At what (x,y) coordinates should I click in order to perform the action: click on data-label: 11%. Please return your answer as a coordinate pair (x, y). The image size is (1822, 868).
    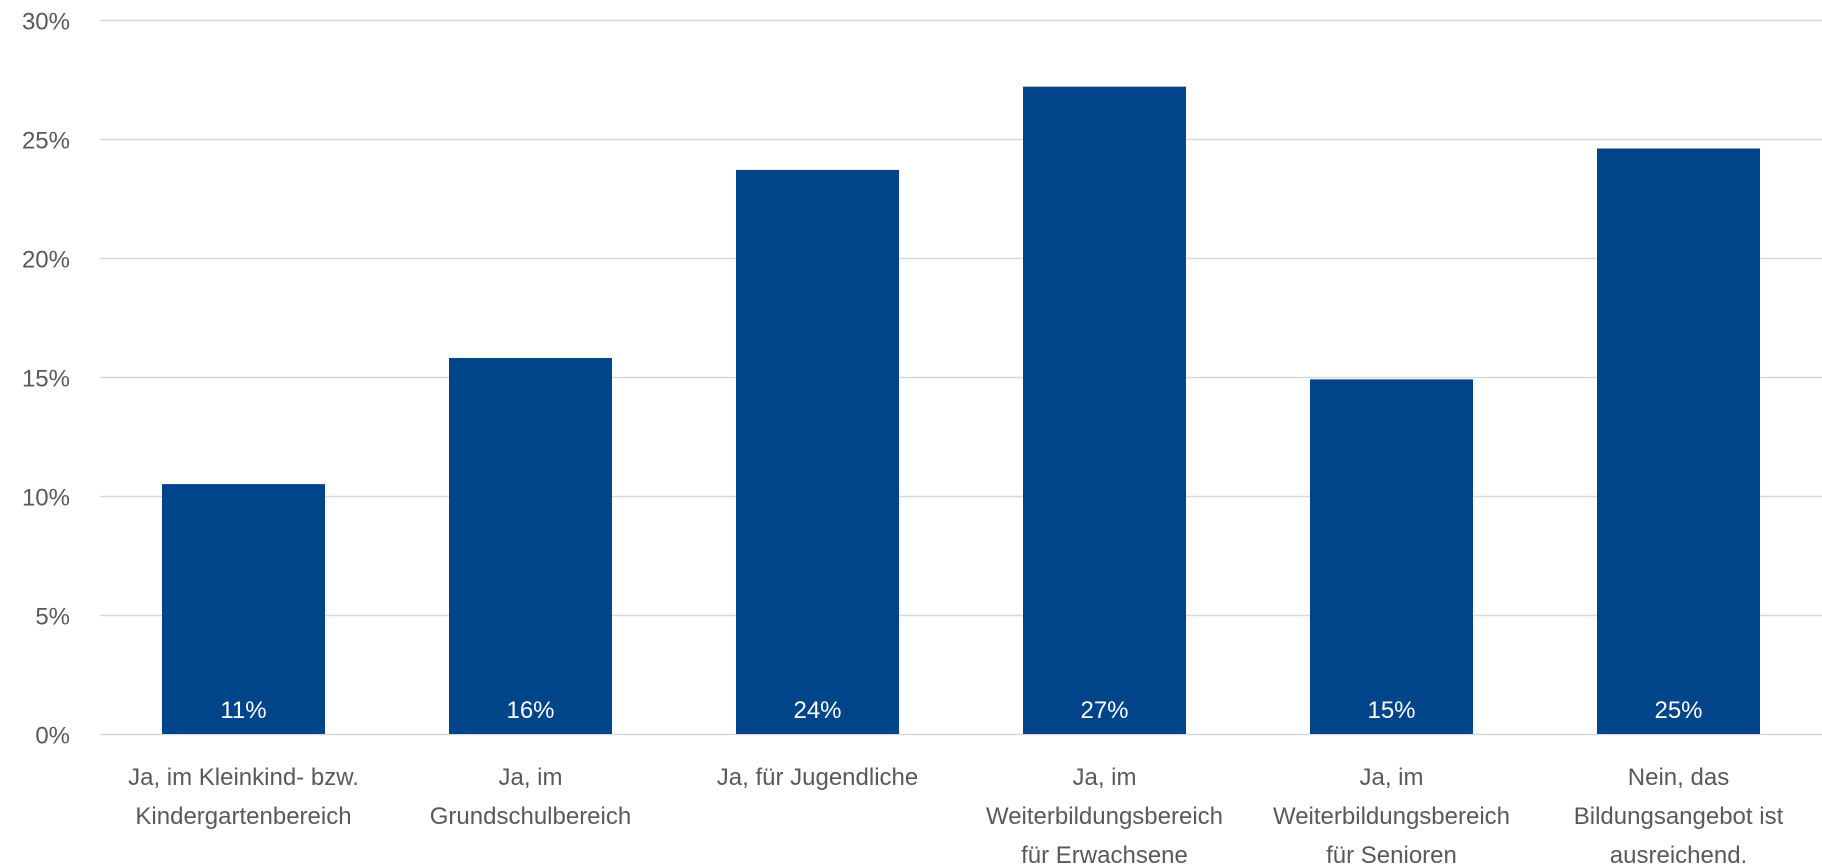
    Looking at the image, I should click on (243, 710).